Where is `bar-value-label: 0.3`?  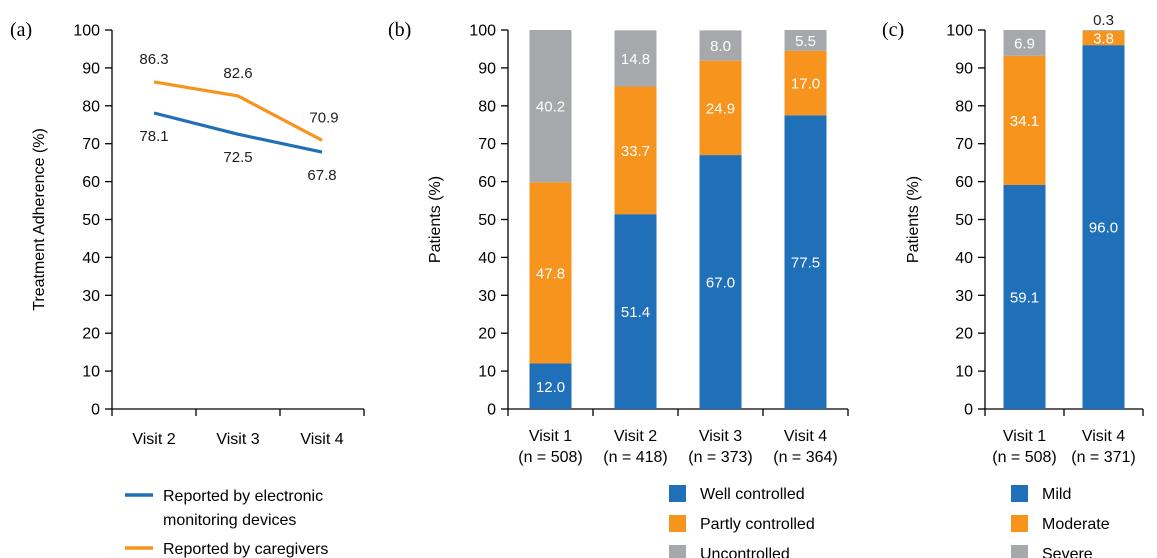
bar-value-label: 0.3 is located at coordinates (1103, 20).